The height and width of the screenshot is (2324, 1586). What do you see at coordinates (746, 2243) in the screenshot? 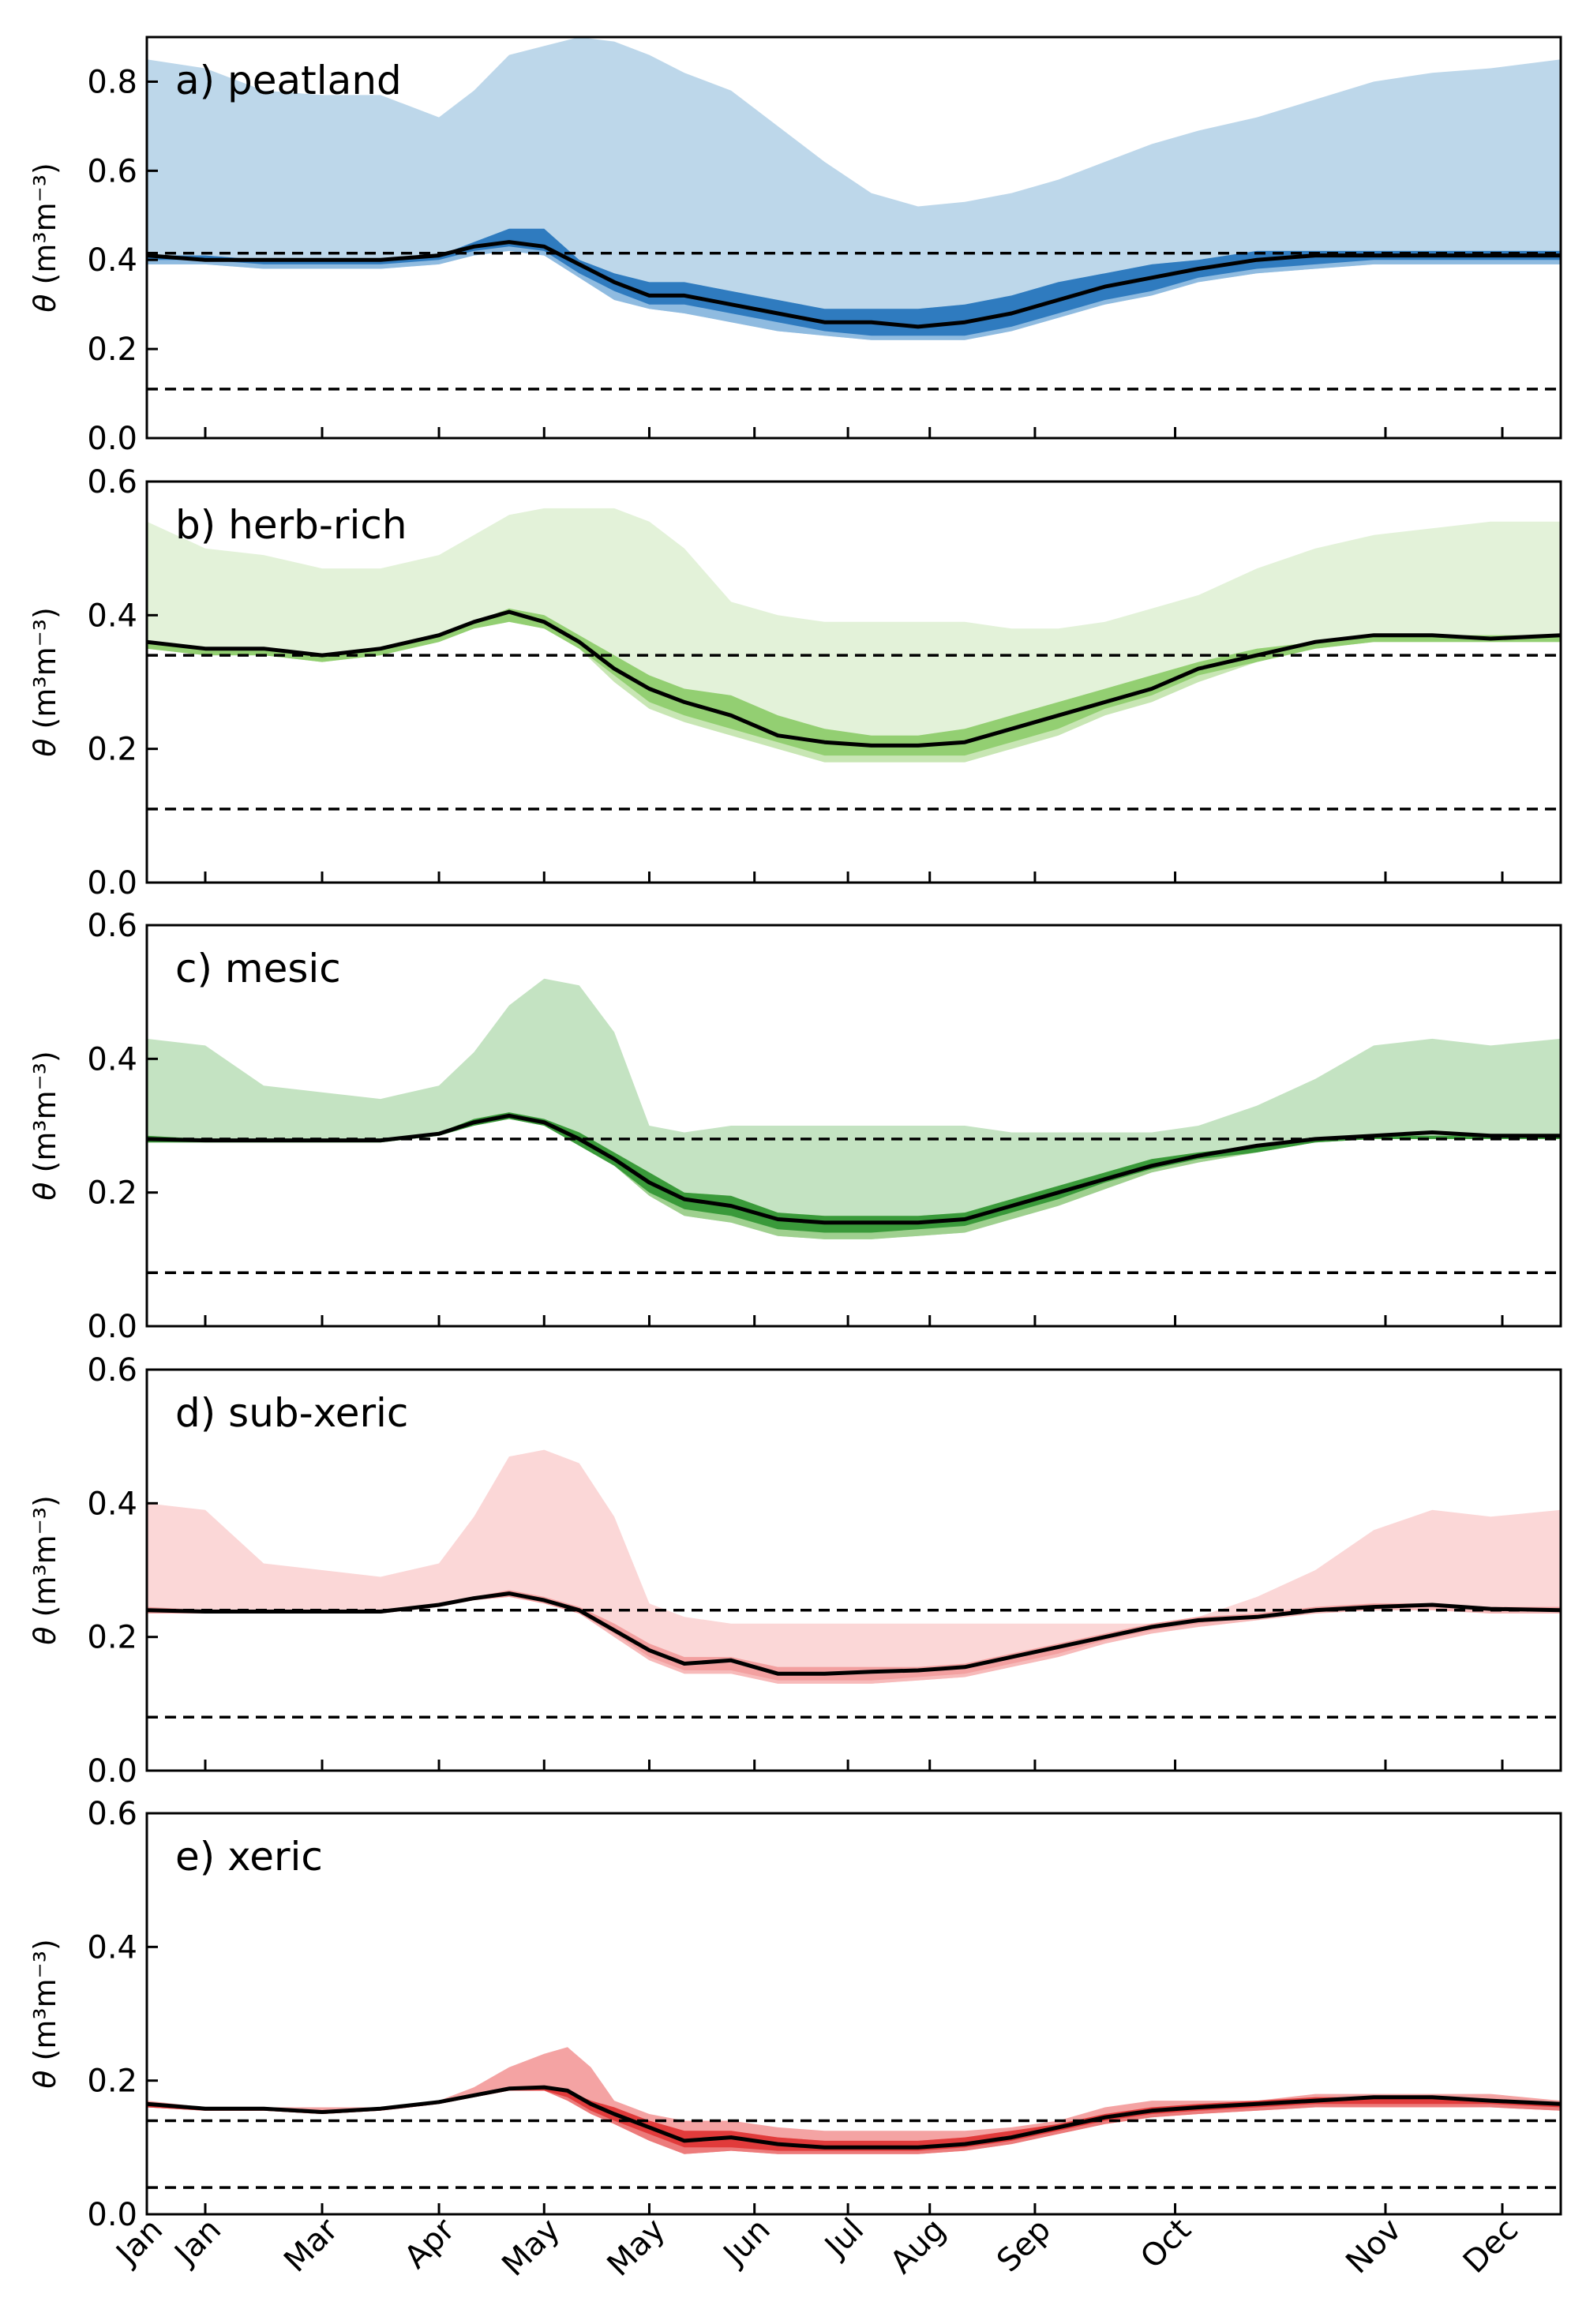
I see `x-tick-label: Jun` at bounding box center [746, 2243].